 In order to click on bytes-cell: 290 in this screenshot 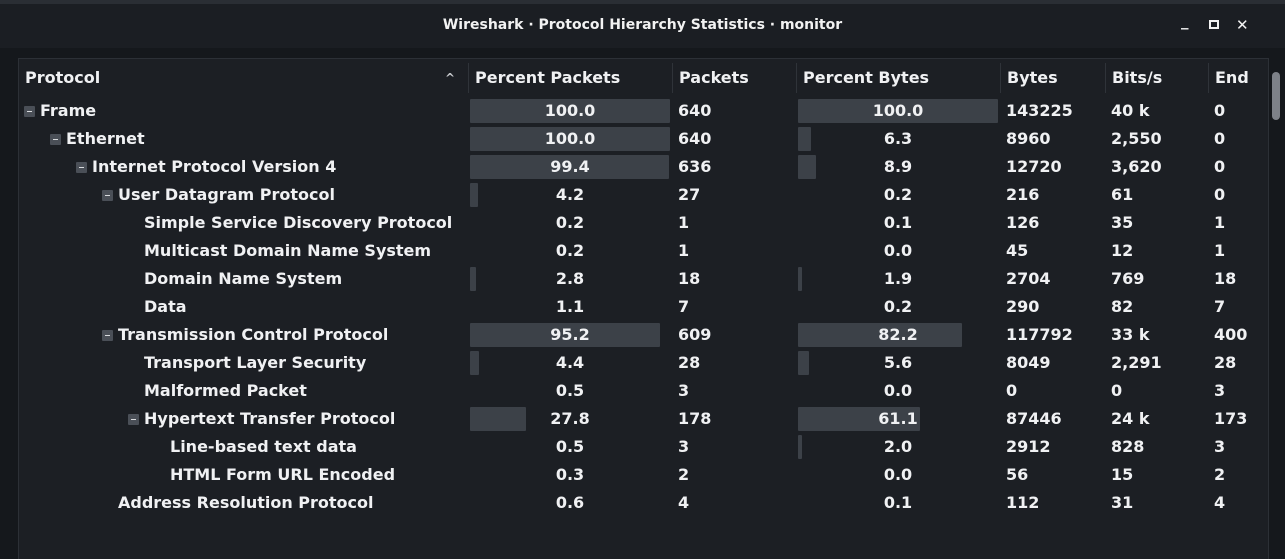, I will do `click(1023, 306)`.